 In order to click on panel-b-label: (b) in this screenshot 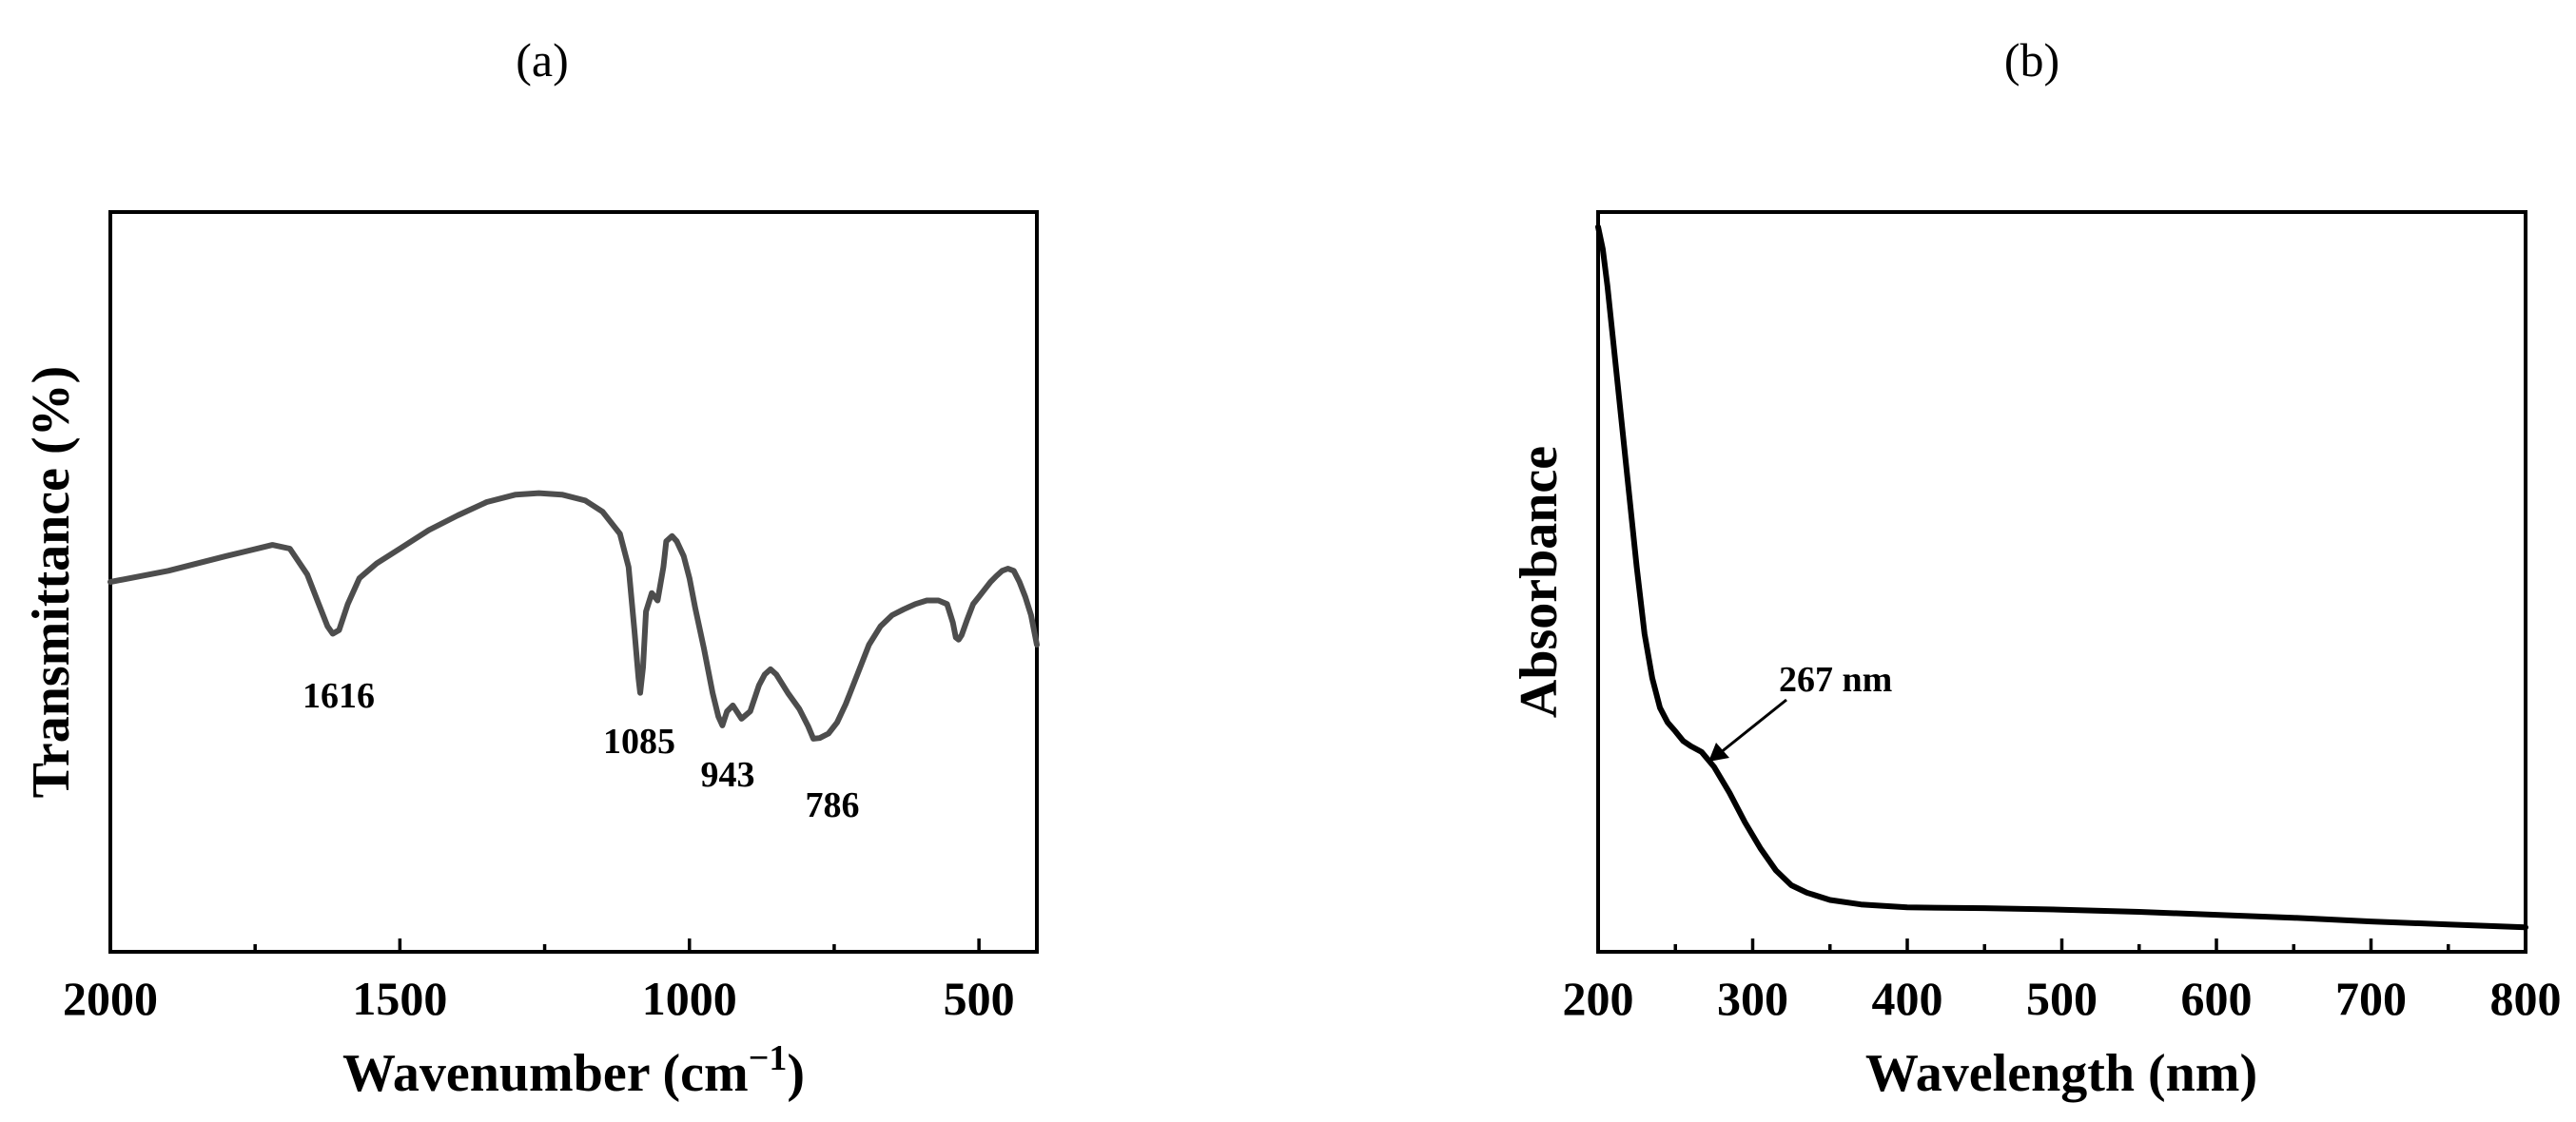, I will do `click(2032, 60)`.